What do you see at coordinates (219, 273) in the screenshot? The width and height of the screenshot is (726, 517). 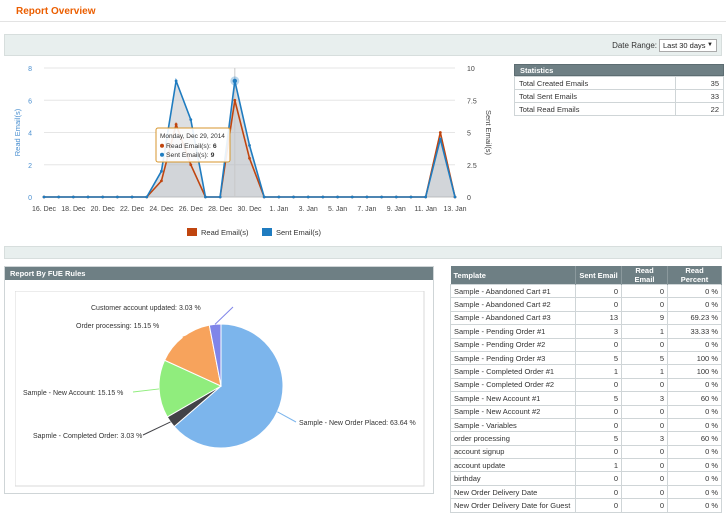 I see `fue-panel-title: Report By FUE Rules` at bounding box center [219, 273].